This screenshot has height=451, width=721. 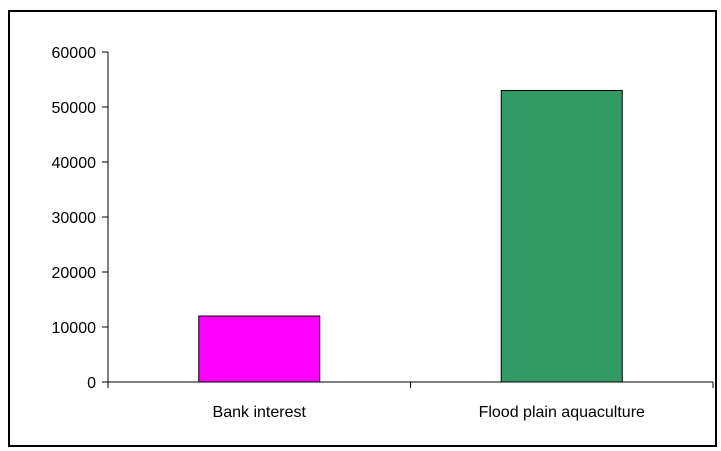 What do you see at coordinates (74, 273) in the screenshot?
I see `y-tick-label: 20000` at bounding box center [74, 273].